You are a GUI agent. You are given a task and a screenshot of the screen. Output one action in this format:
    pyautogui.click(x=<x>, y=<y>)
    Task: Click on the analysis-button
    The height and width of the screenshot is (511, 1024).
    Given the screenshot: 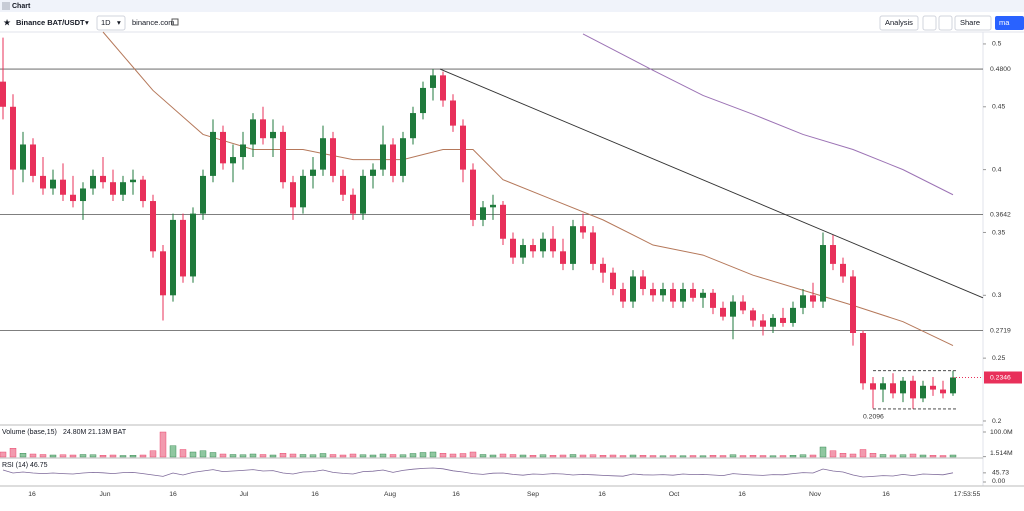 What is the action you would take?
    pyautogui.click(x=899, y=23)
    